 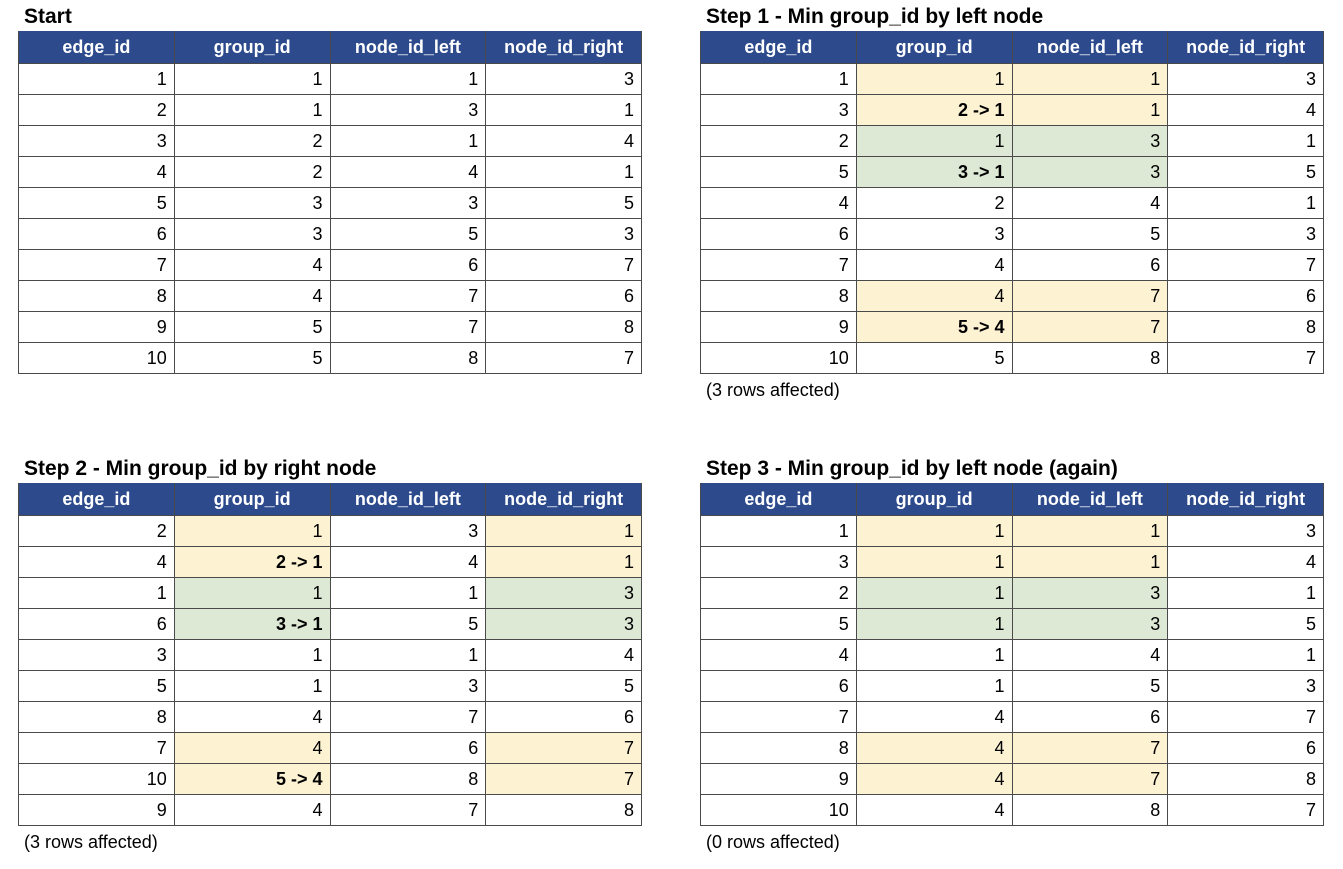 I want to click on panel-title: Step 2 - Min group_id by right node, so click(x=200, y=468).